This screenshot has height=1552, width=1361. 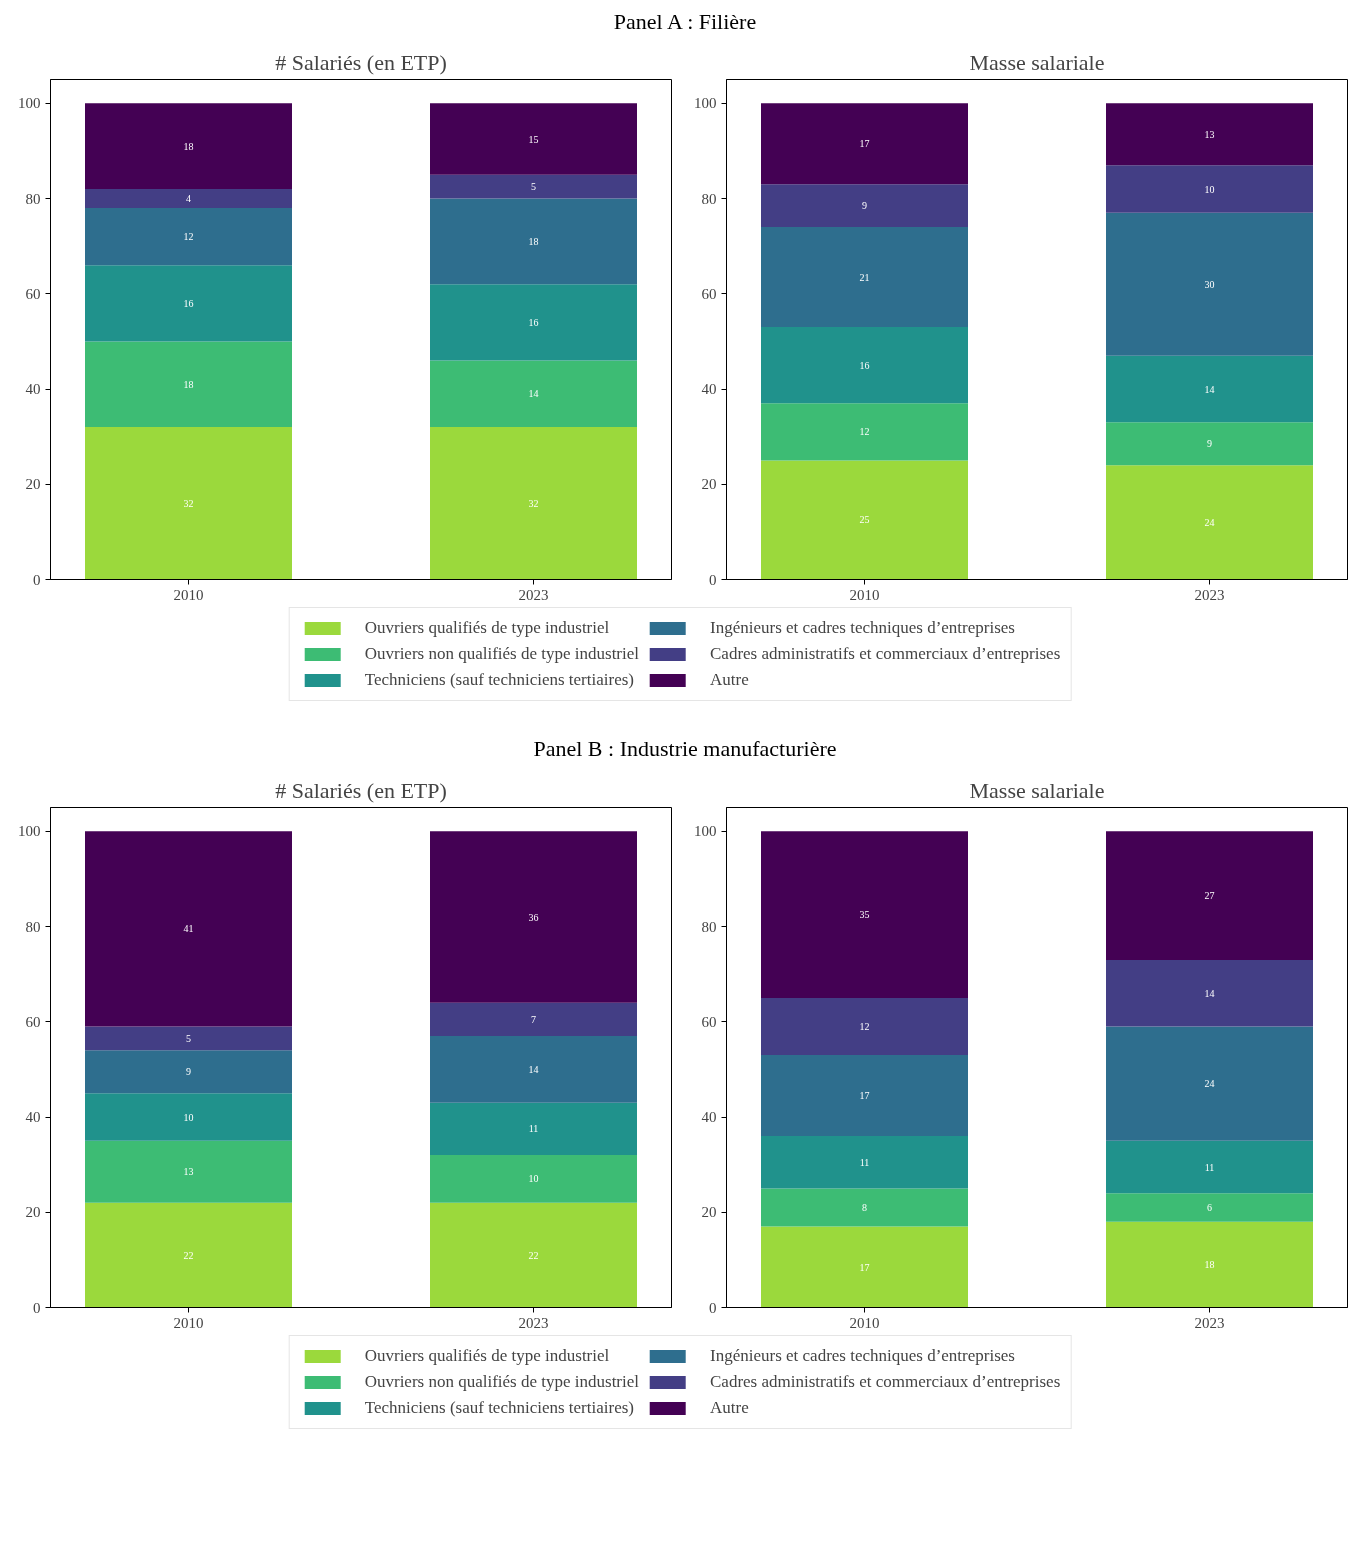 What do you see at coordinates (533, 1019) in the screenshot?
I see `data-label: 7` at bounding box center [533, 1019].